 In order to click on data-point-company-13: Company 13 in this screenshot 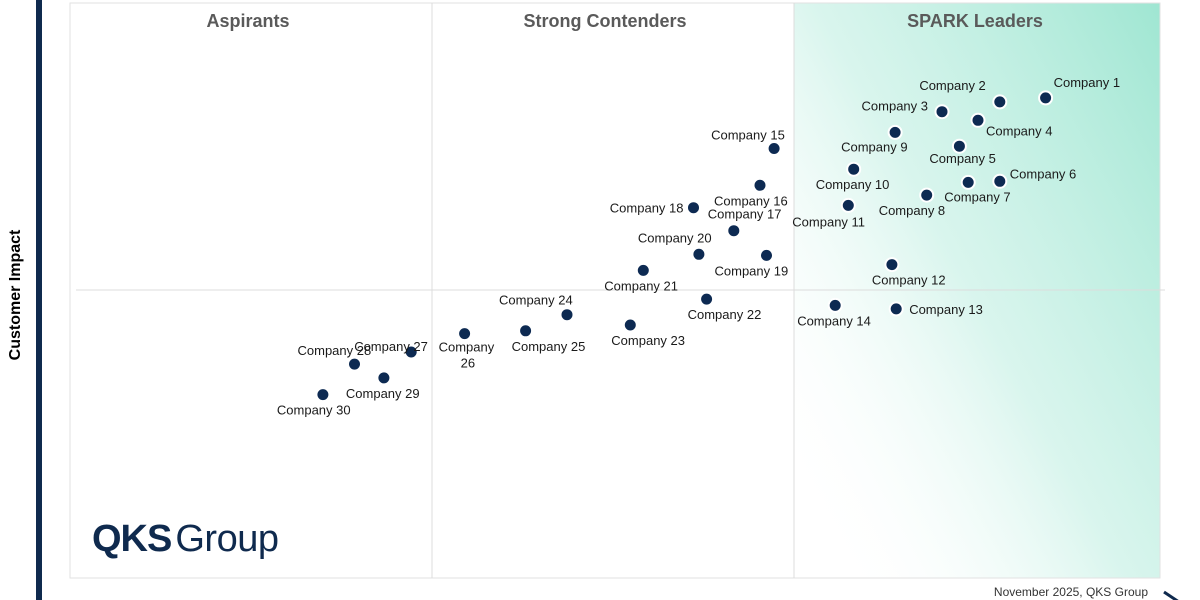, I will do `click(935, 309)`.